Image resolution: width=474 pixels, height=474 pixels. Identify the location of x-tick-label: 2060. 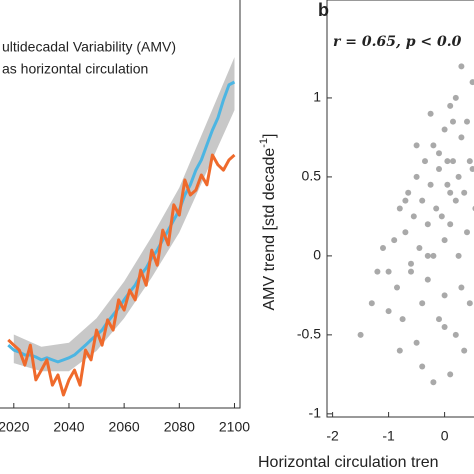
(124, 427).